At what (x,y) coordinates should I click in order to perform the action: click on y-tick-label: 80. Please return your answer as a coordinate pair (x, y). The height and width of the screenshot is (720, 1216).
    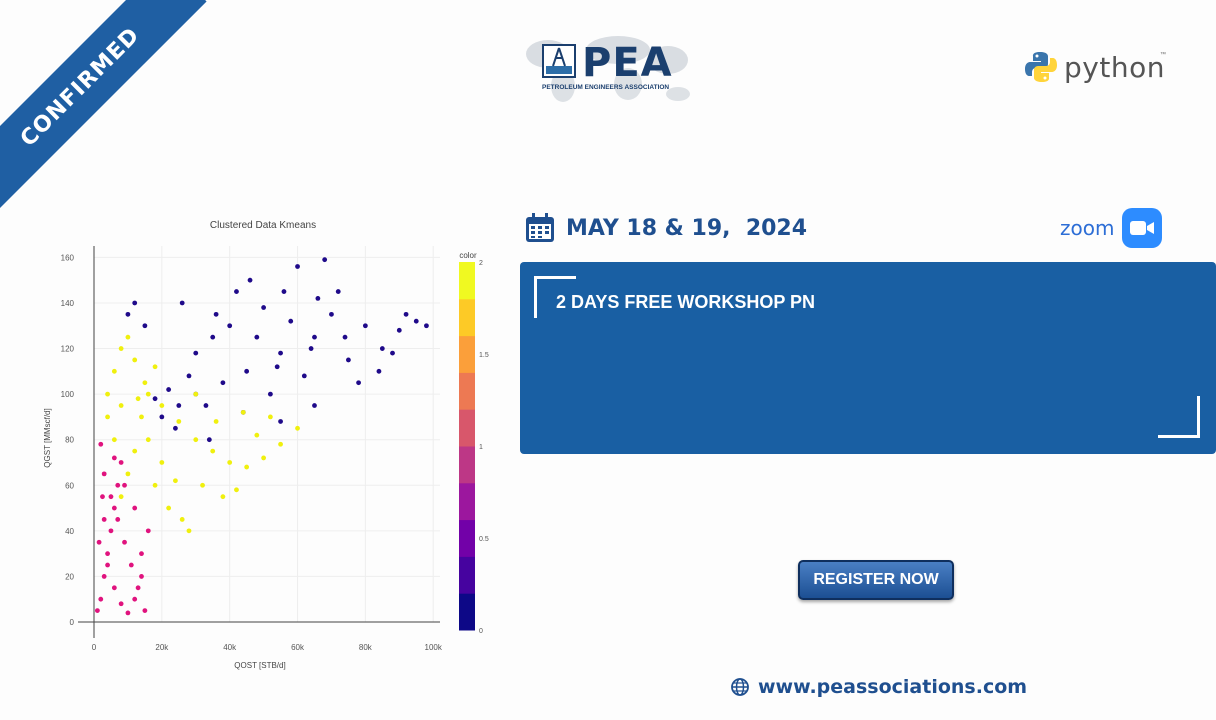
    Looking at the image, I should click on (69, 440).